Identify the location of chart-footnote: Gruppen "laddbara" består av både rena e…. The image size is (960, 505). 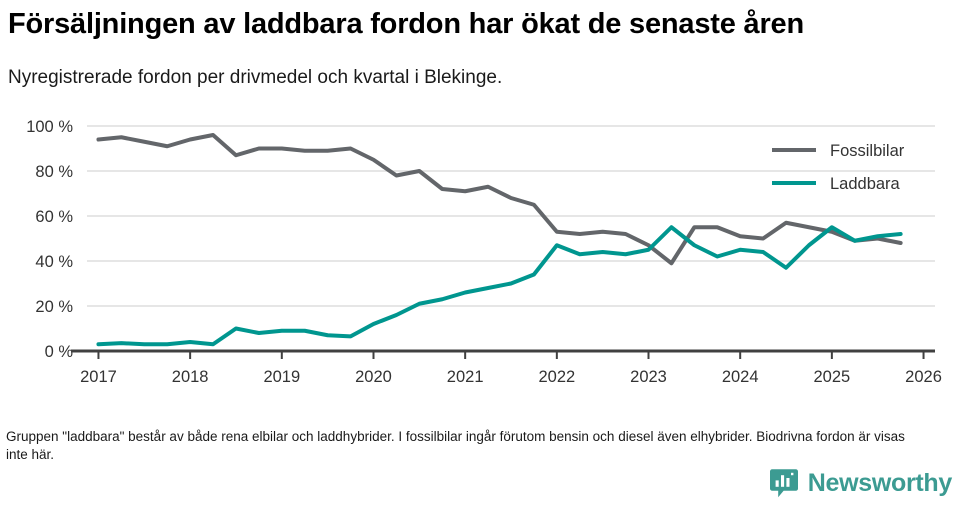
(455, 445).